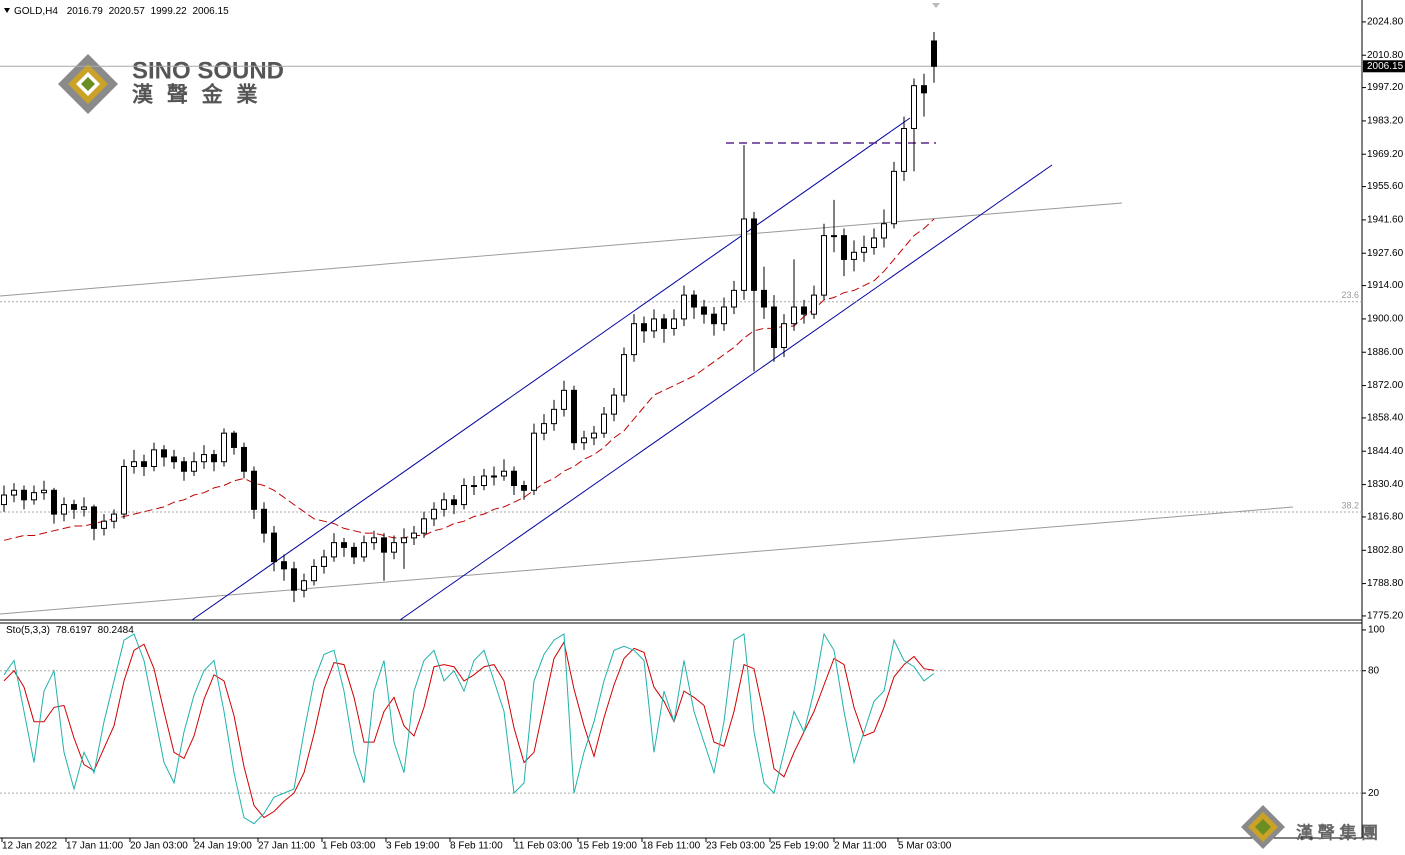 The height and width of the screenshot is (855, 1405). I want to click on logo: SINO SOUND 漢 聲 金 業, so click(171, 84).